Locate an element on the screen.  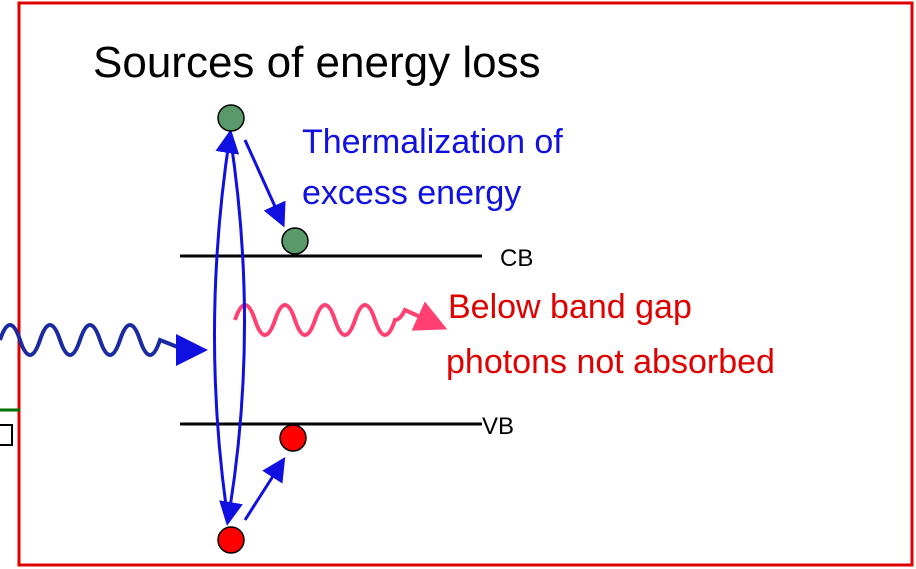
electron-relax-arrow is located at coordinates (264, 183).